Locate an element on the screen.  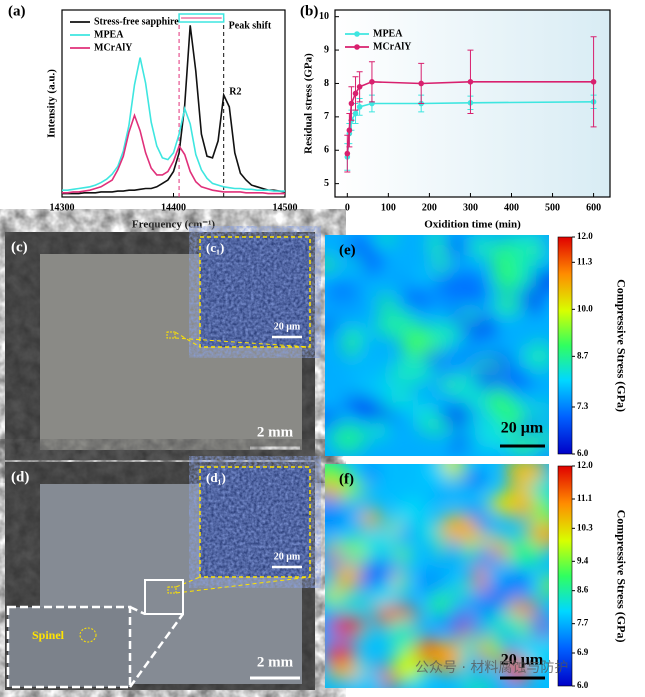
zoom-line is located at coordinates (243, 585).